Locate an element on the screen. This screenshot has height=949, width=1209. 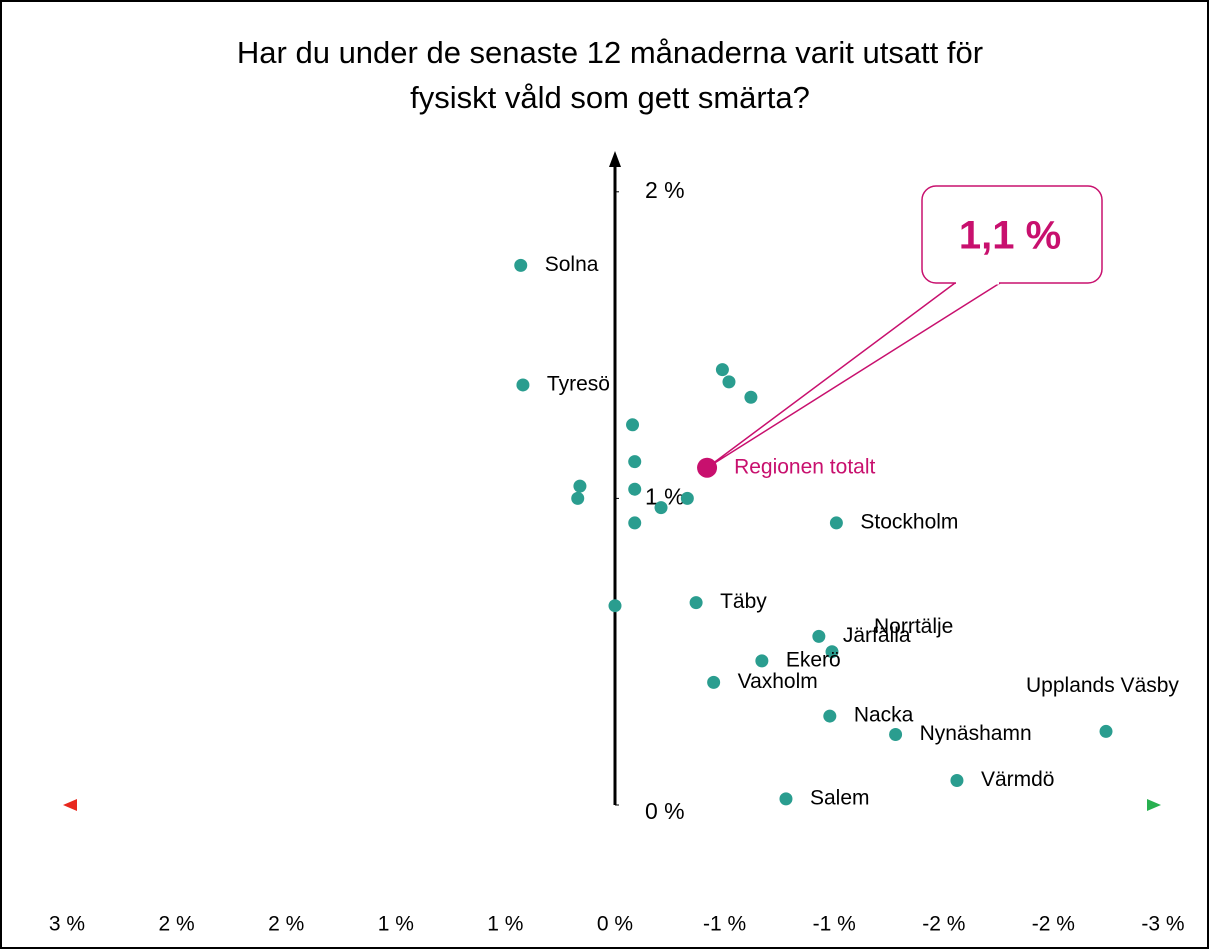
y-tick-label: 0 % is located at coordinates (665, 811).